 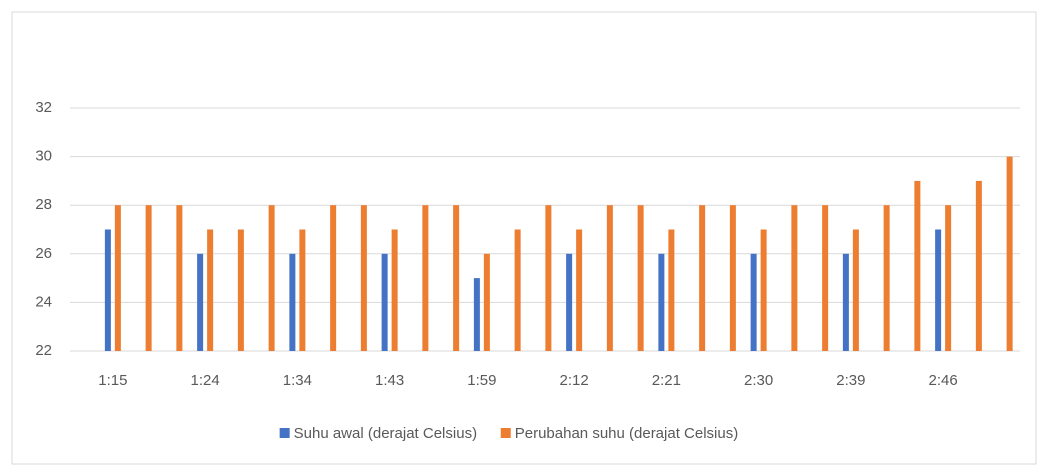 What do you see at coordinates (626, 433) in the screenshot?
I see `legend-label: Perubahan suhu (derajat Celsius)` at bounding box center [626, 433].